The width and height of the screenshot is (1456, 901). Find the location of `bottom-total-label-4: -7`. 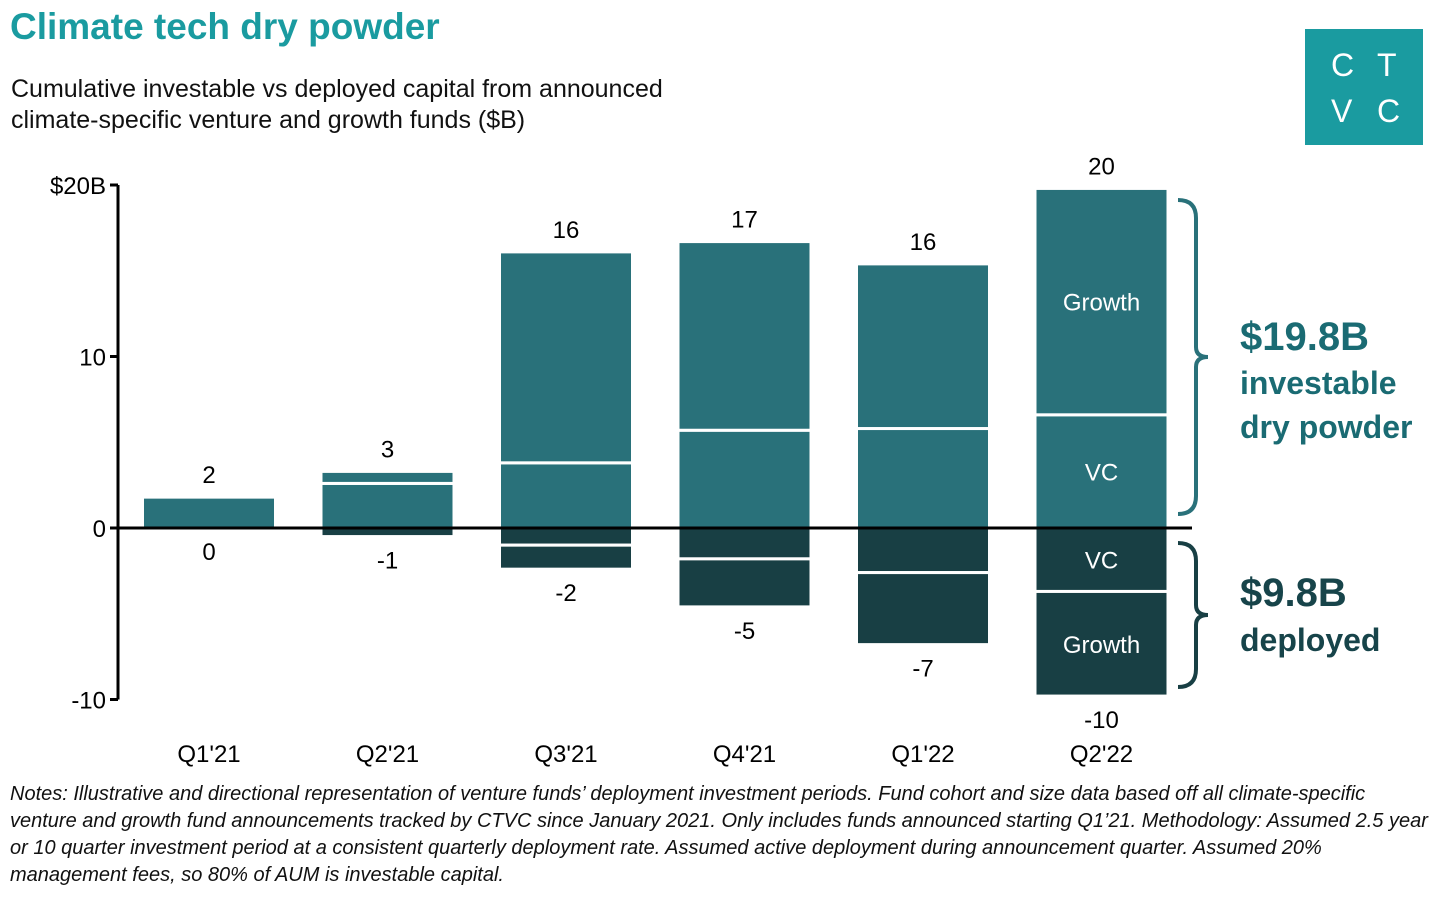

bottom-total-label-4: -7 is located at coordinates (922, 669).